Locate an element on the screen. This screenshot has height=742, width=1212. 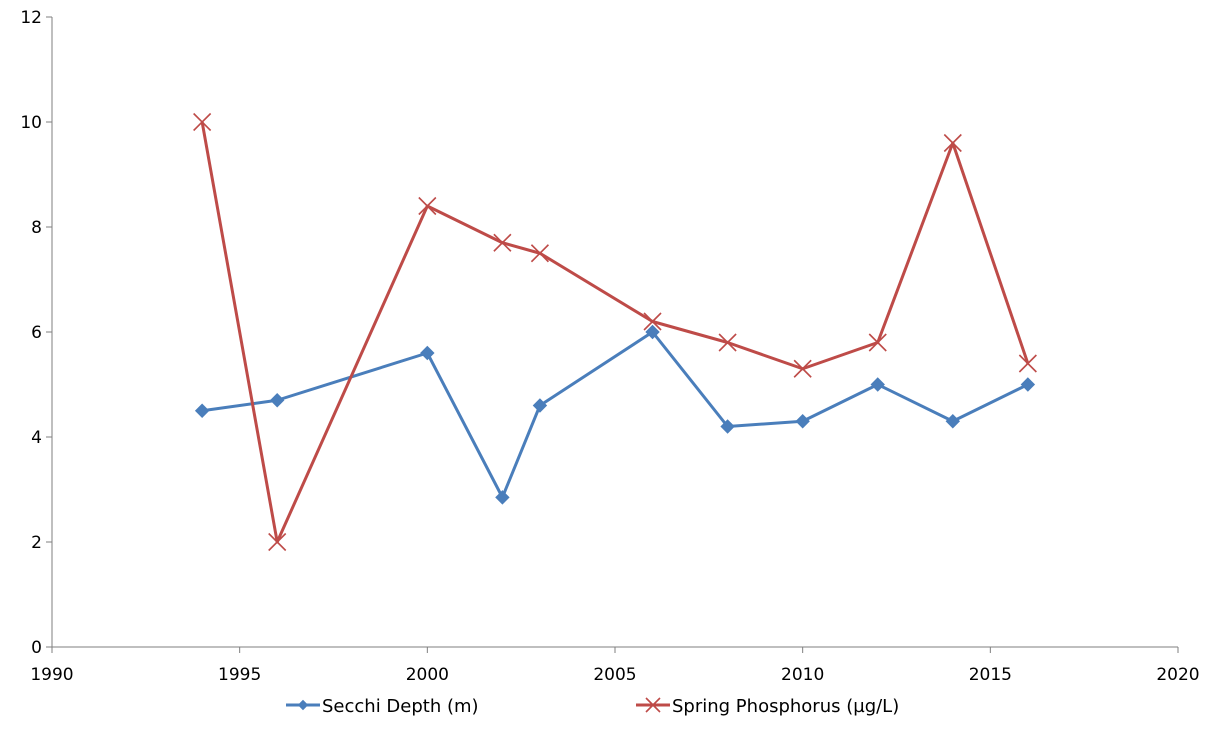
legend-item: Spring Phosphorus (µg/L) is located at coordinates (767, 706).